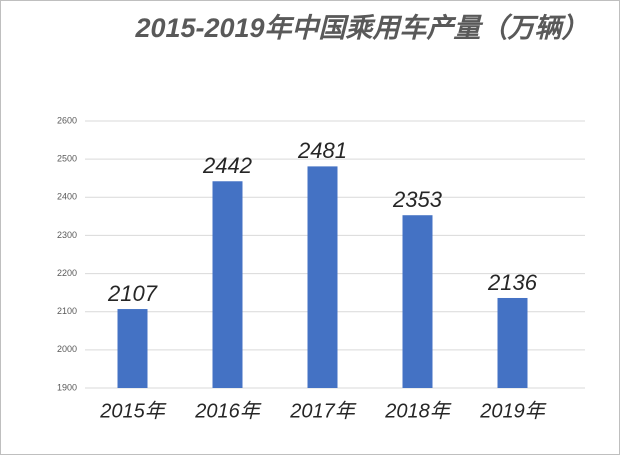 This screenshot has width=620, height=455. Describe the element at coordinates (132, 293) in the screenshot. I see `data-label: 2107` at that location.